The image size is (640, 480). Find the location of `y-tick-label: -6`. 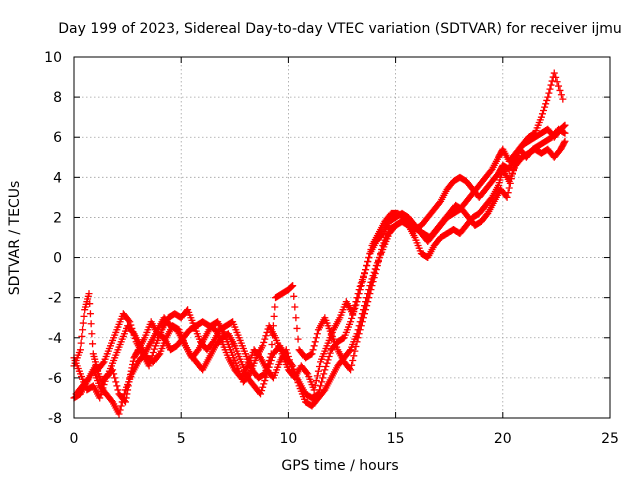

y-tick-label: -6 is located at coordinates (55, 379).